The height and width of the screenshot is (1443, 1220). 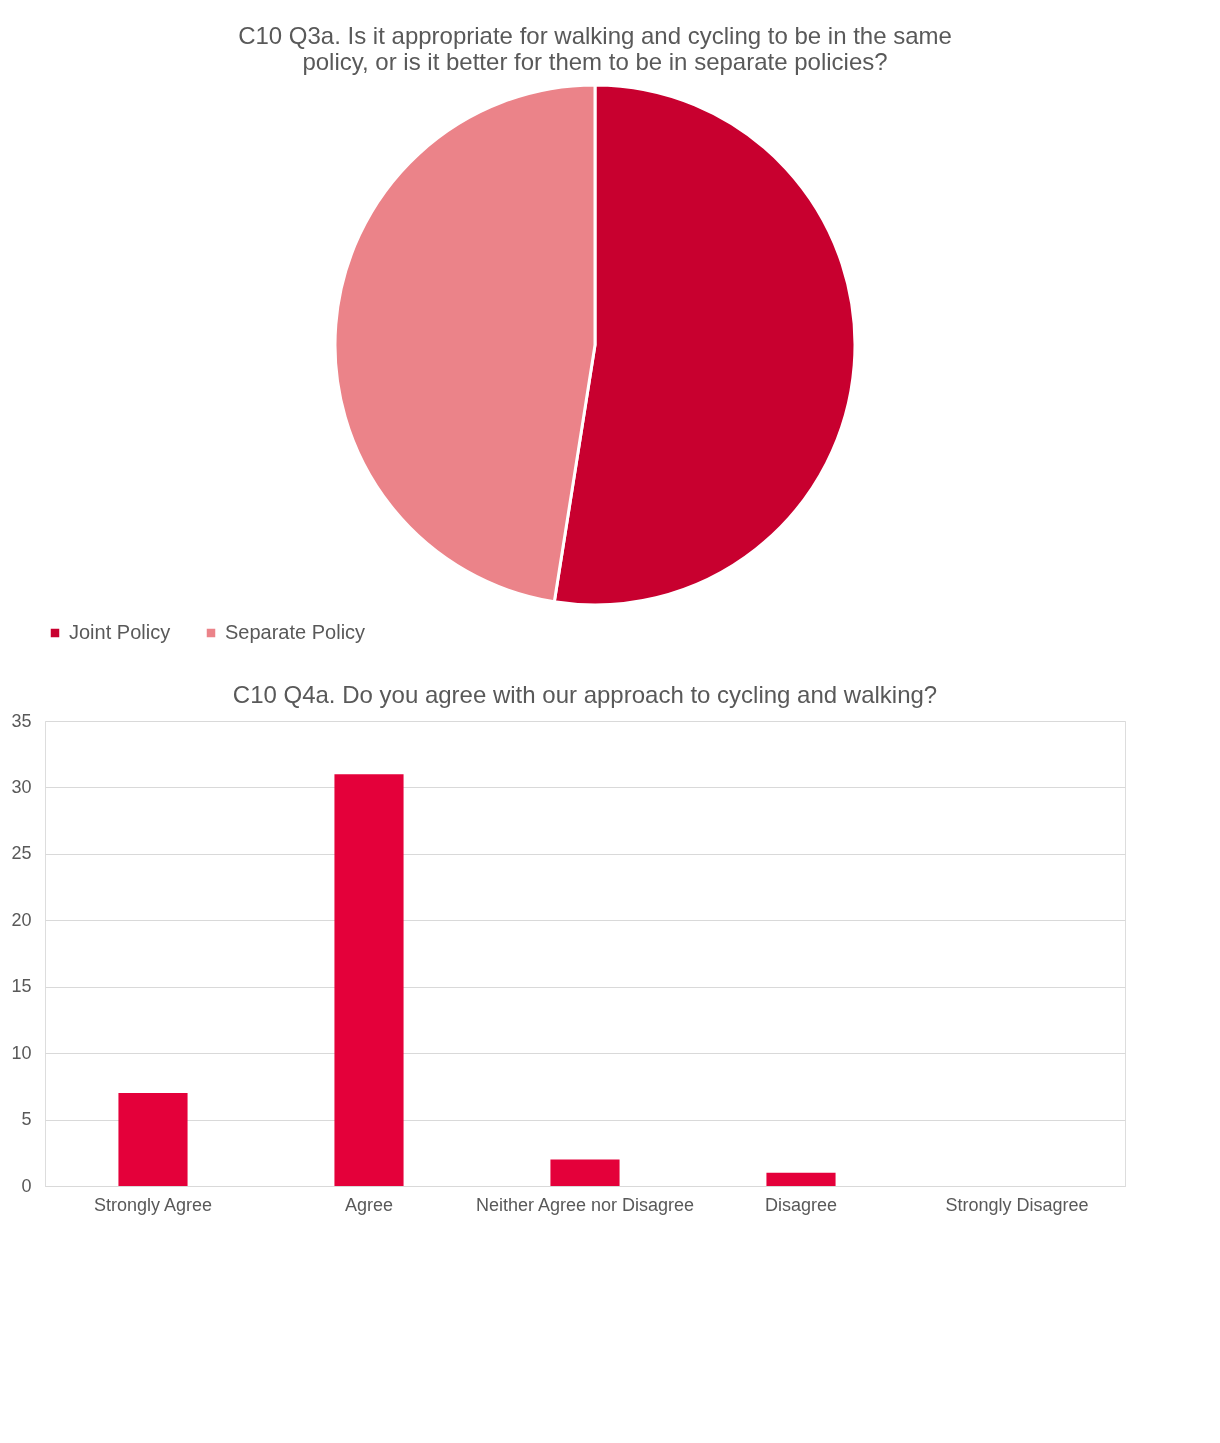 What do you see at coordinates (21, 986) in the screenshot?
I see `y-tick-label: 15` at bounding box center [21, 986].